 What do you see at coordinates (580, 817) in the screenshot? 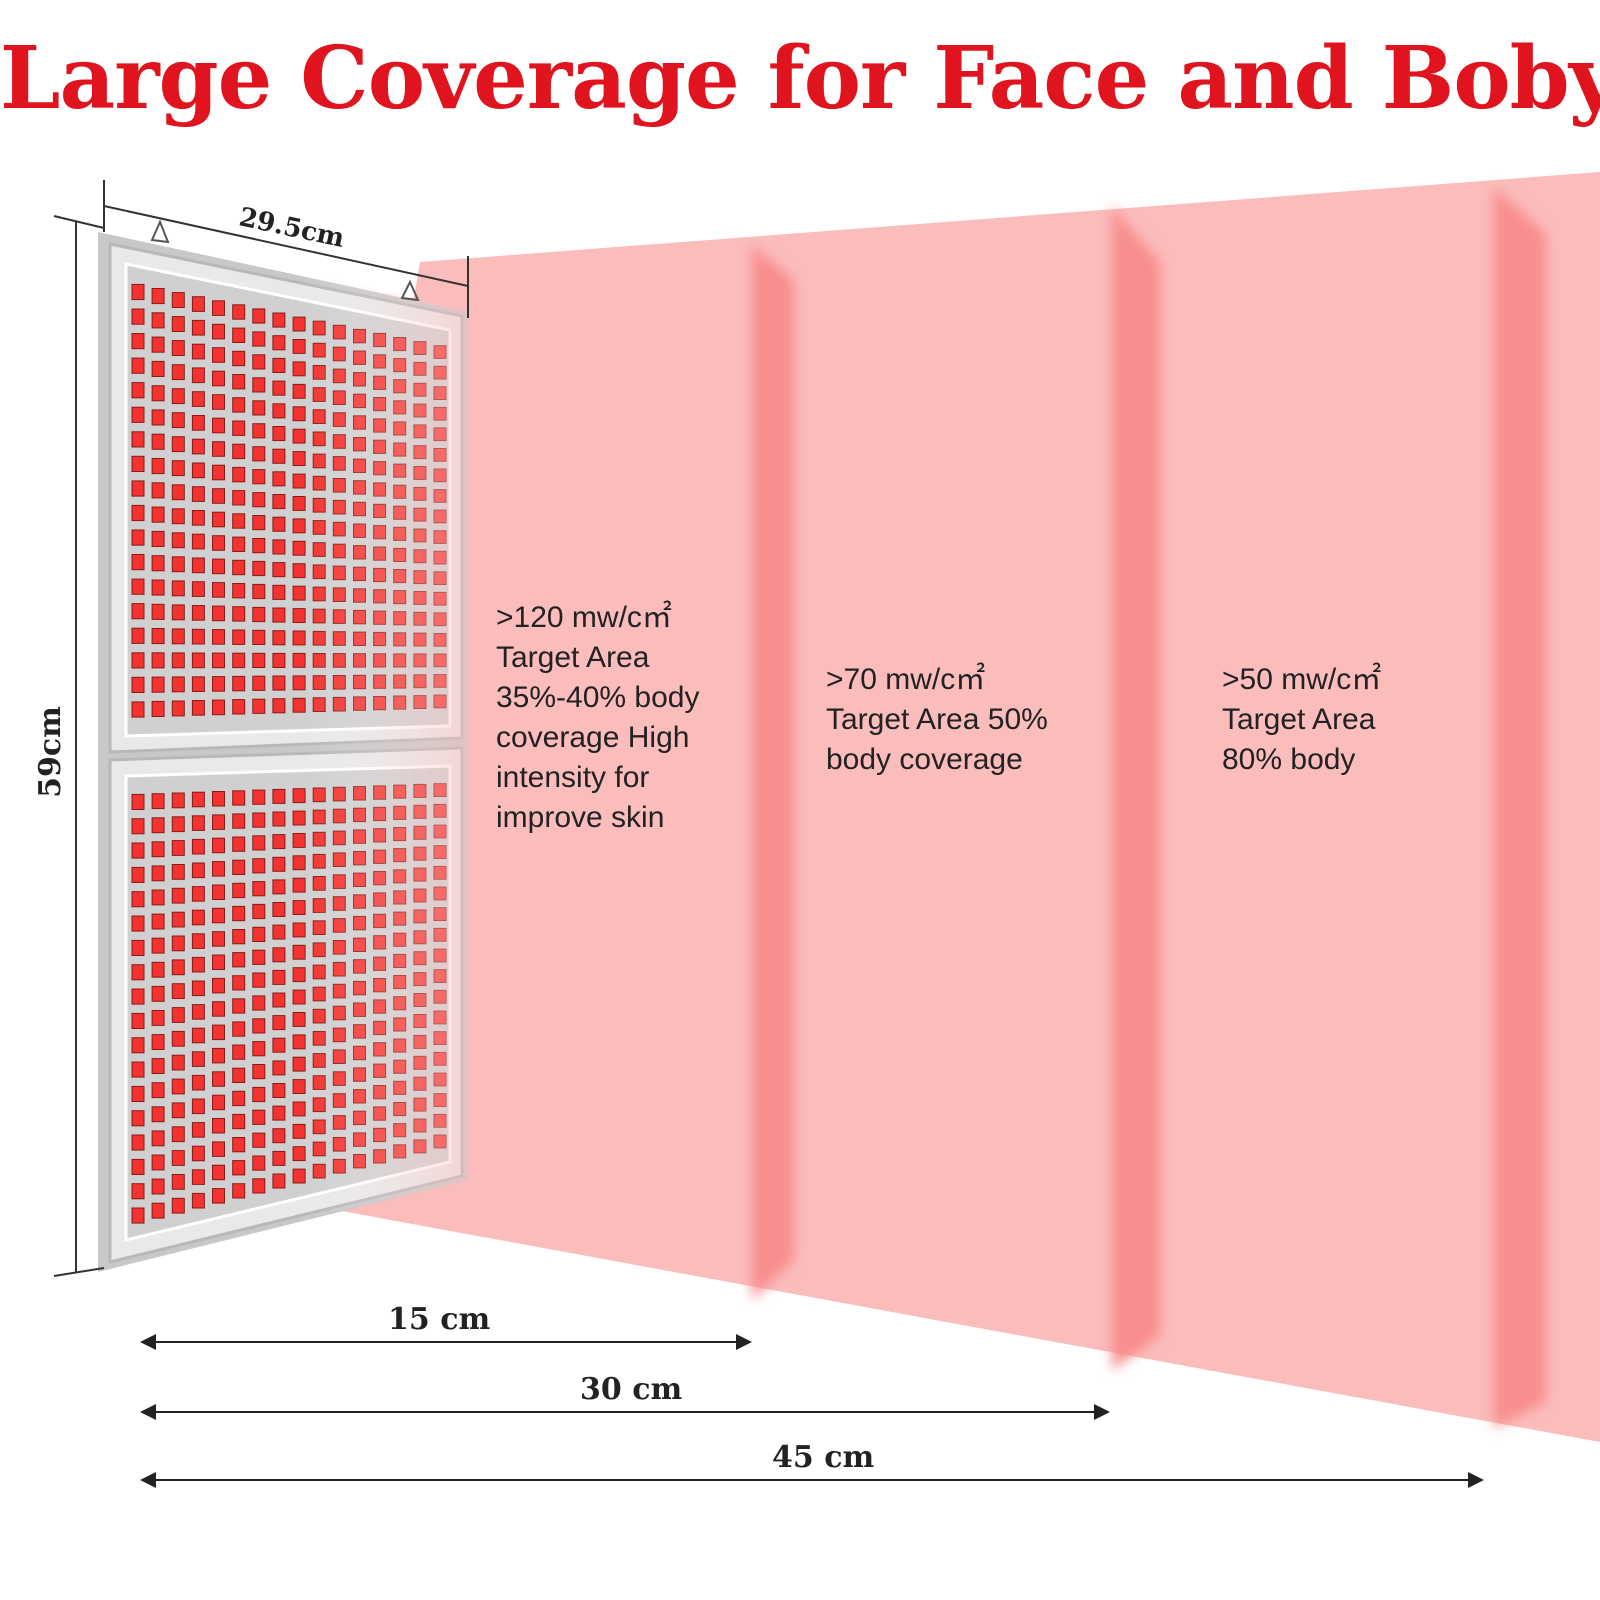
I see `zone-line: improve skin` at bounding box center [580, 817].